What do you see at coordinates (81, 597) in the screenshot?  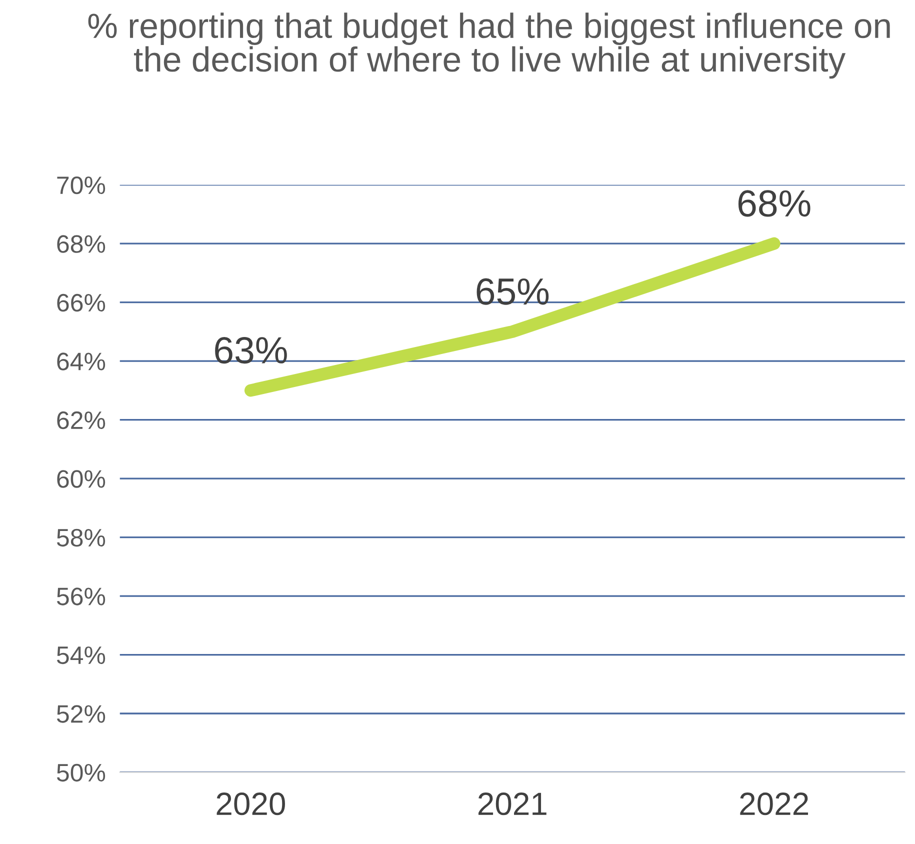 I see `y-tick-label: 56%` at bounding box center [81, 597].